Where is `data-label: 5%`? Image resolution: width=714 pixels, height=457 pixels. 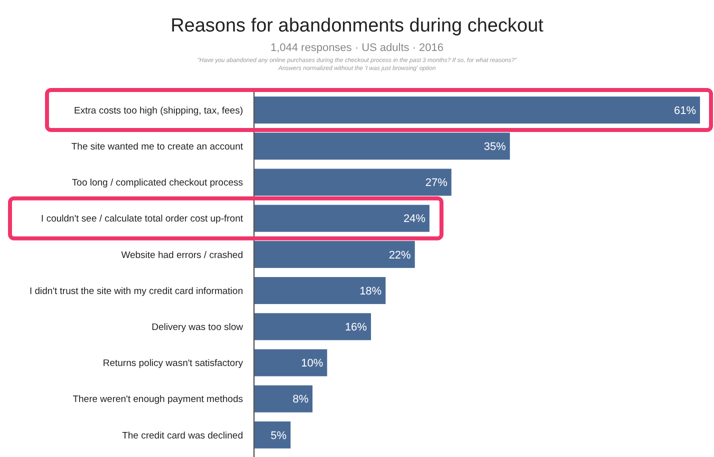
data-label: 5% is located at coordinates (278, 436).